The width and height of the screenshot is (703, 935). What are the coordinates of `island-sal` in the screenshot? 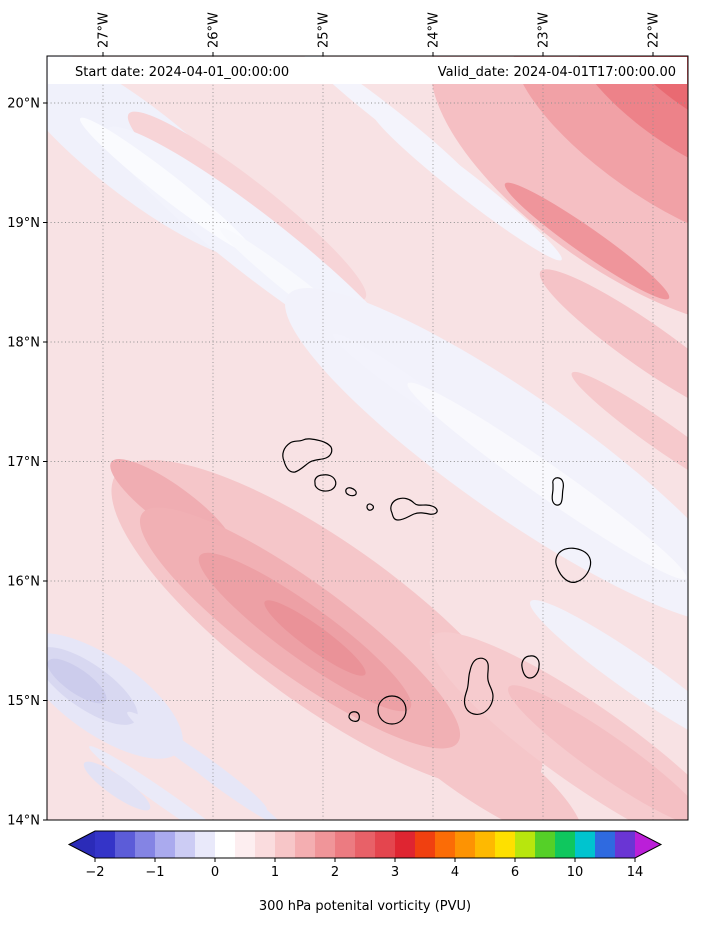 It's located at (557, 491).